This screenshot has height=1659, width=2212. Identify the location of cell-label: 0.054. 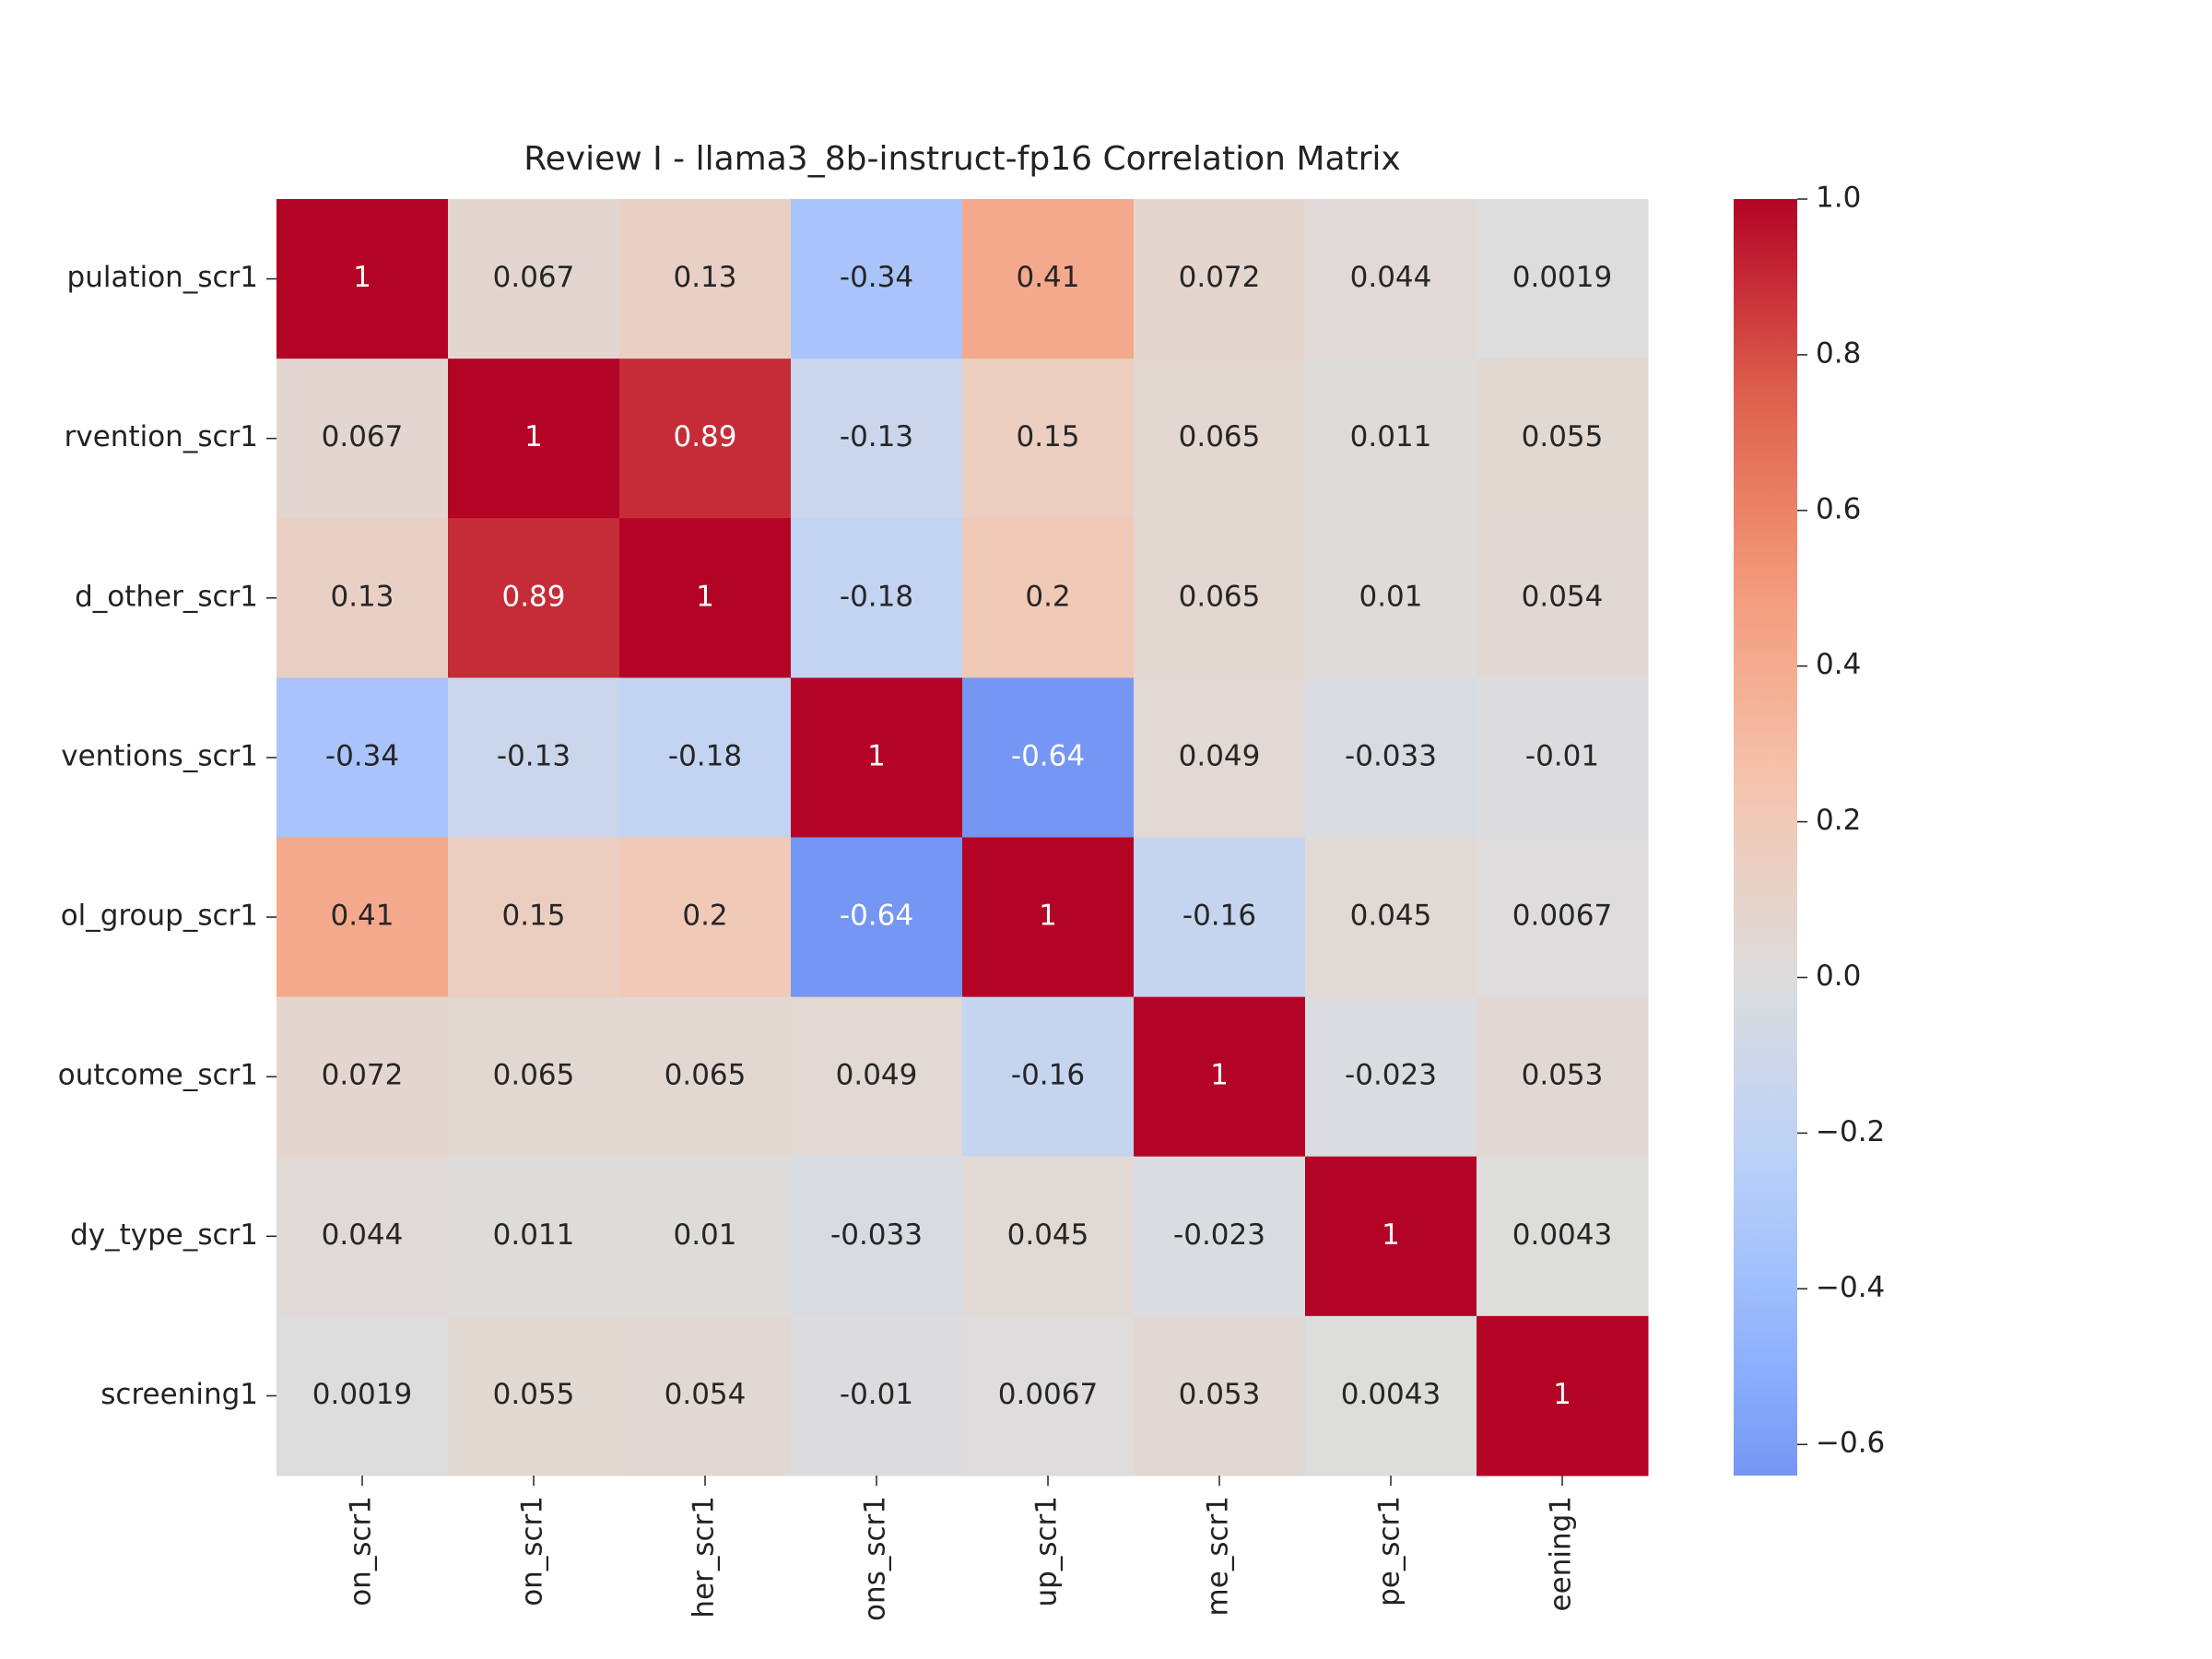
(1563, 596).